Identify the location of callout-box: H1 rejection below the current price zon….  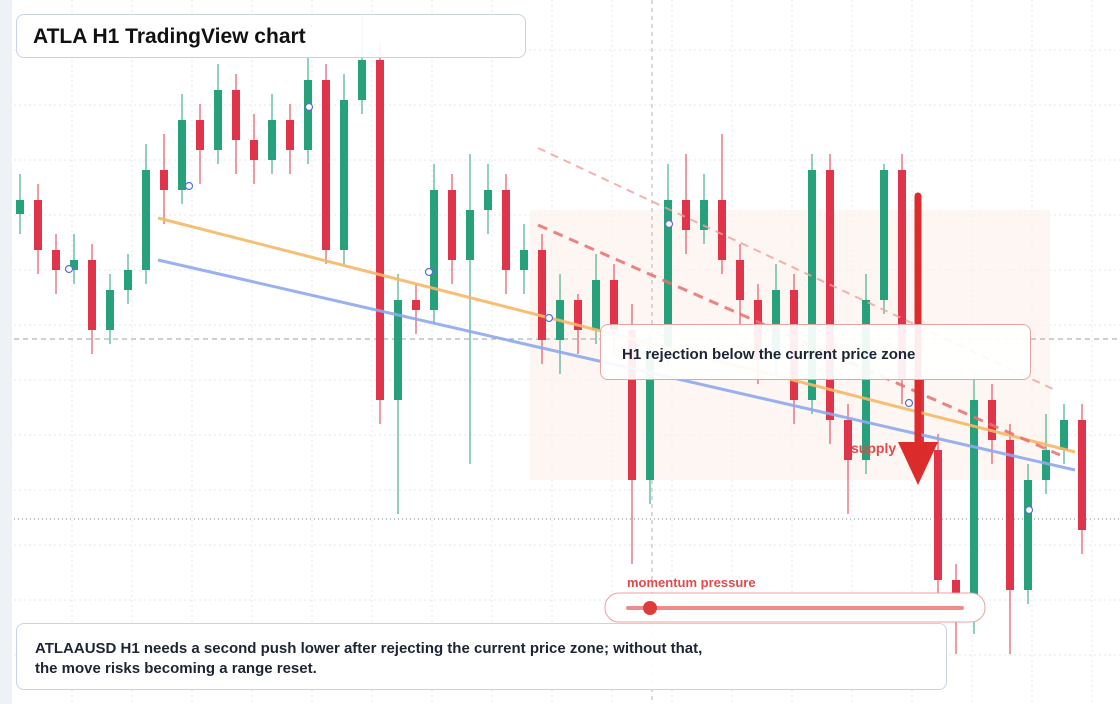
(815, 352).